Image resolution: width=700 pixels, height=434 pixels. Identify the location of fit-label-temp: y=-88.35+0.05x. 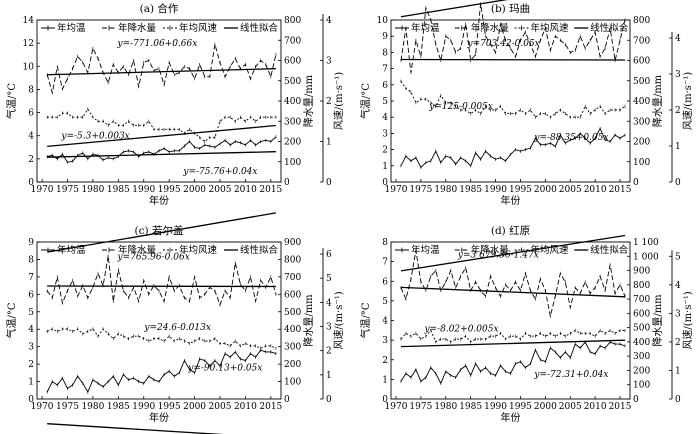
(570, 138).